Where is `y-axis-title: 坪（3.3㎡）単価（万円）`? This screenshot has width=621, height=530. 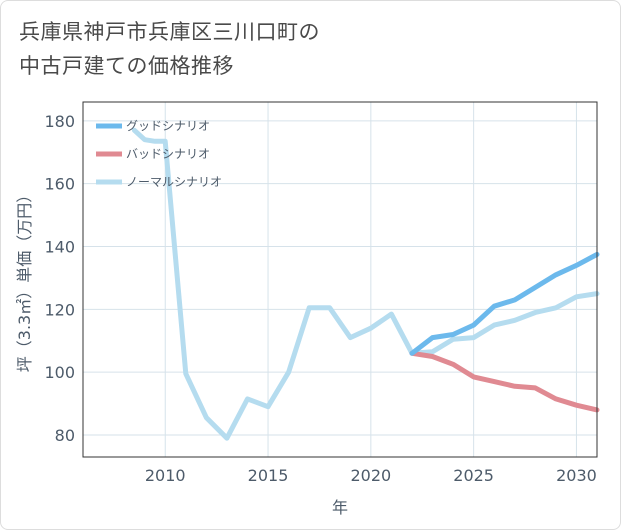
y-axis-title: 坪（3.3㎡）単価（万円） is located at coordinates (24, 279).